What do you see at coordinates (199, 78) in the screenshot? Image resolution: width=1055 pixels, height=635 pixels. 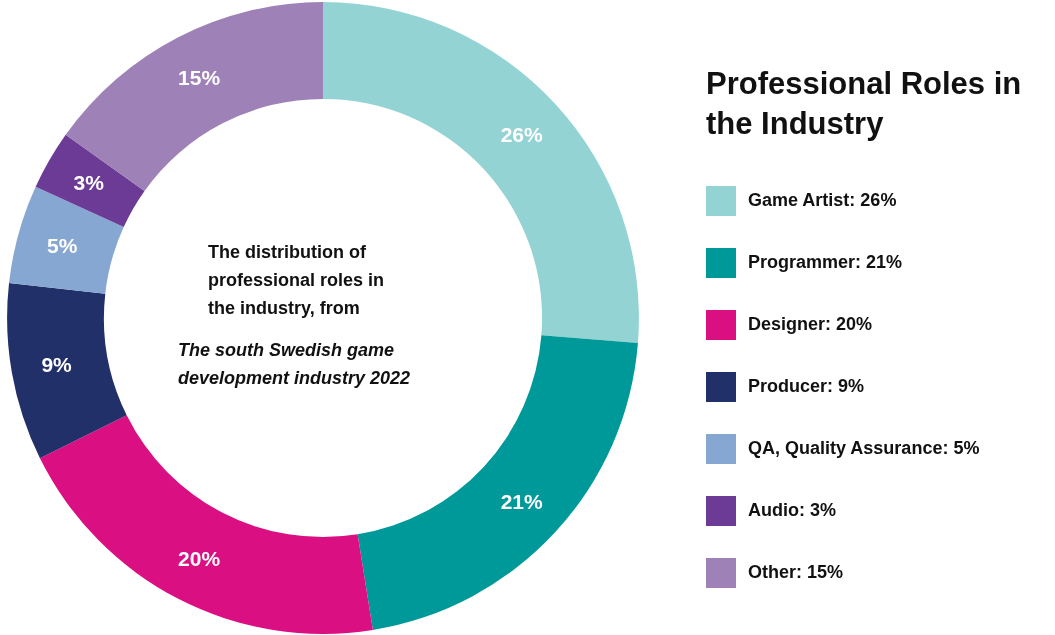 I see `data-label: 15%` at bounding box center [199, 78].